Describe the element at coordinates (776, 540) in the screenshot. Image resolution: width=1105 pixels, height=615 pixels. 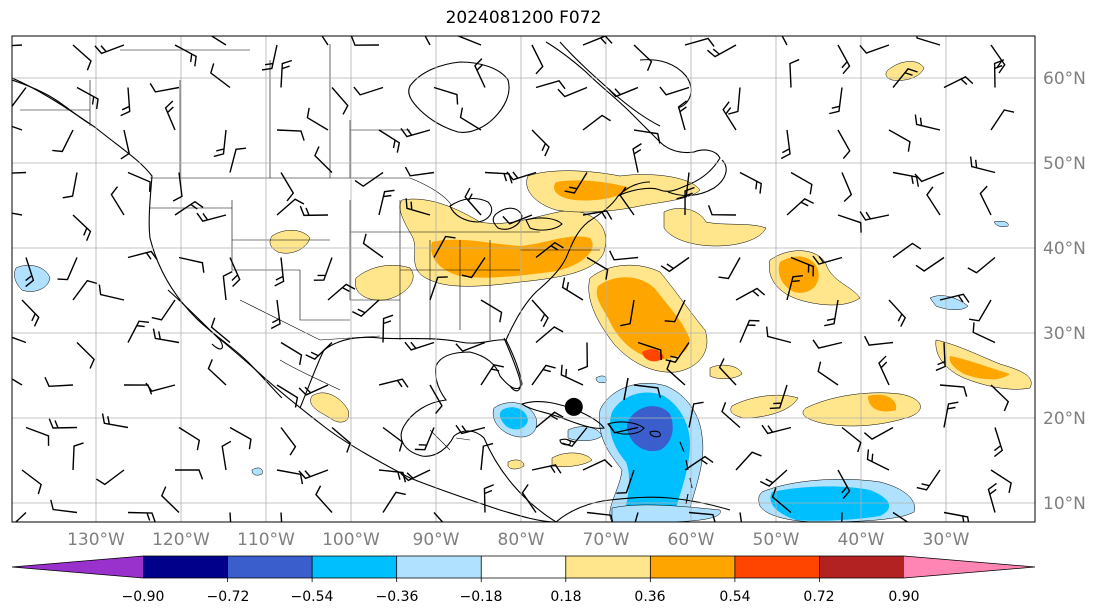
I see `lon-tick-label: 50°W` at that location.